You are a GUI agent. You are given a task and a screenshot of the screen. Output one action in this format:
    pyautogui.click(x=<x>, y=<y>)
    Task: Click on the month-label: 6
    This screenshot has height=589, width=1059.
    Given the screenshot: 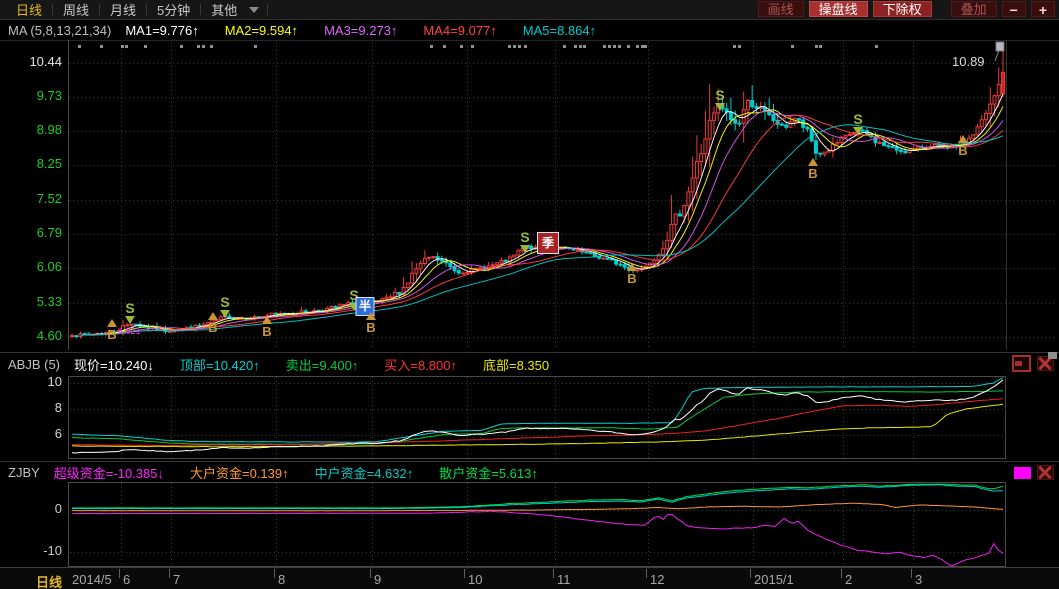 What is the action you would take?
    pyautogui.click(x=127, y=579)
    